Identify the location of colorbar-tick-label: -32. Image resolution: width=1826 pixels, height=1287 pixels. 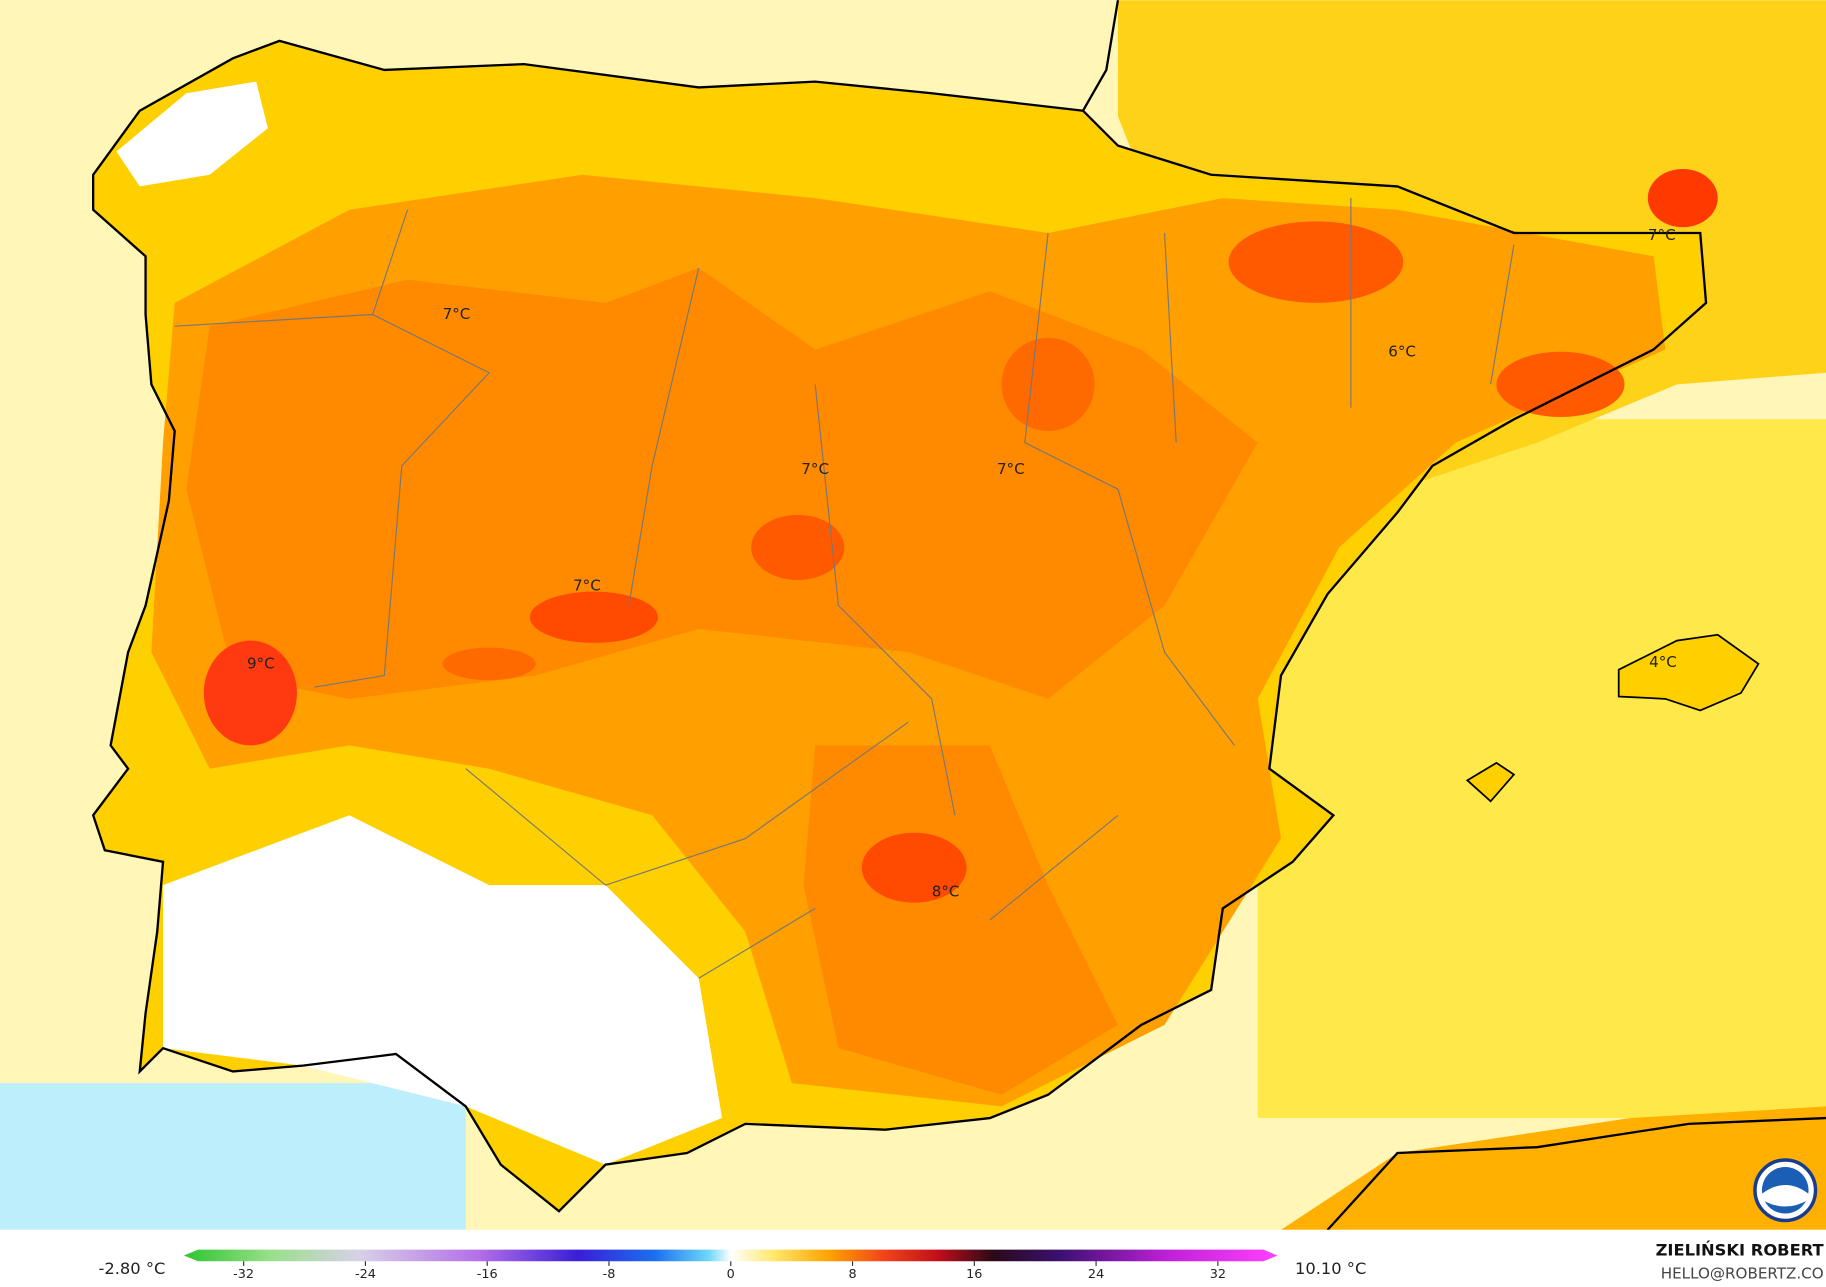
(243, 1274).